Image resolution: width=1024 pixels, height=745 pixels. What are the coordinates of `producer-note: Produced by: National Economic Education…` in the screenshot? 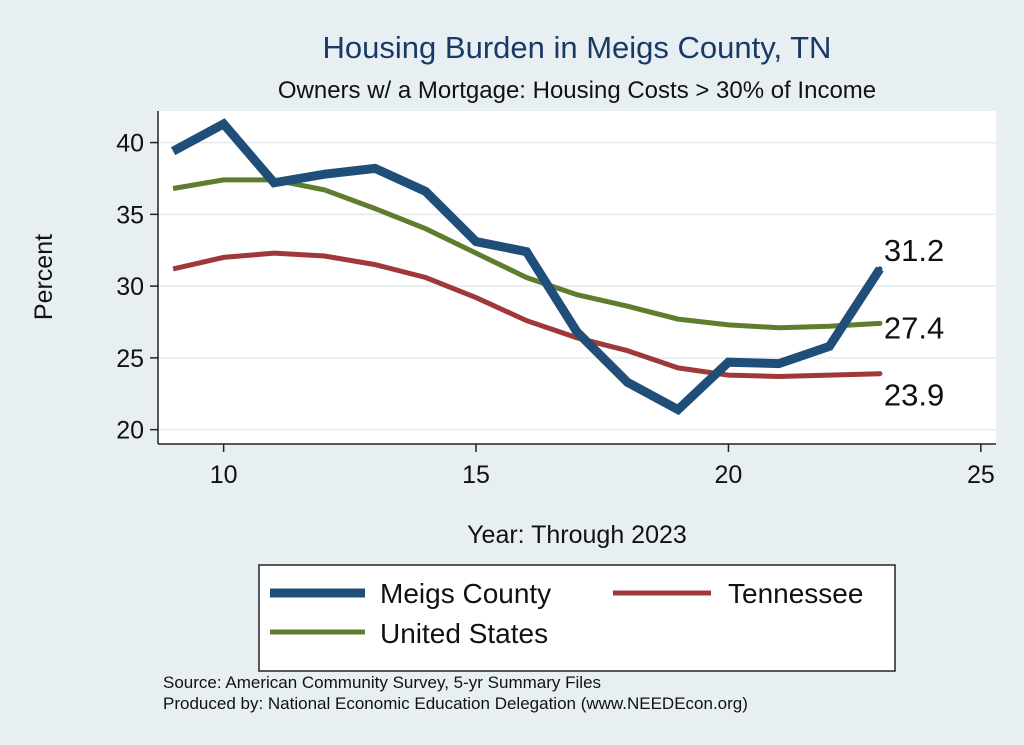 It's located at (455, 703).